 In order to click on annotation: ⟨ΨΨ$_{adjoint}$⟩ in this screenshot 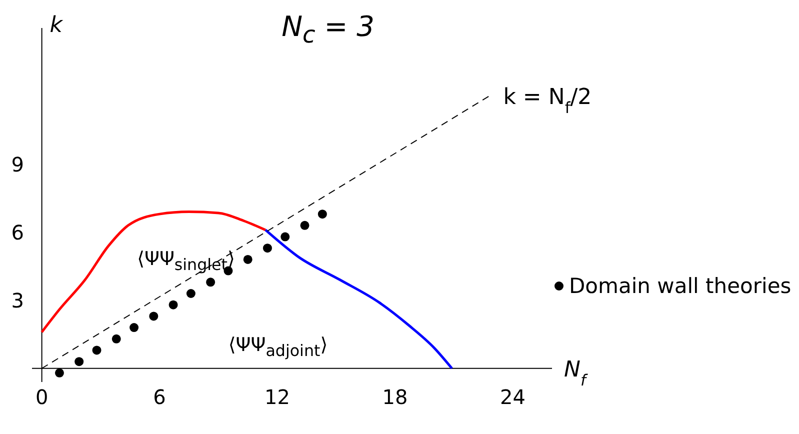, I will do `click(278, 347)`.